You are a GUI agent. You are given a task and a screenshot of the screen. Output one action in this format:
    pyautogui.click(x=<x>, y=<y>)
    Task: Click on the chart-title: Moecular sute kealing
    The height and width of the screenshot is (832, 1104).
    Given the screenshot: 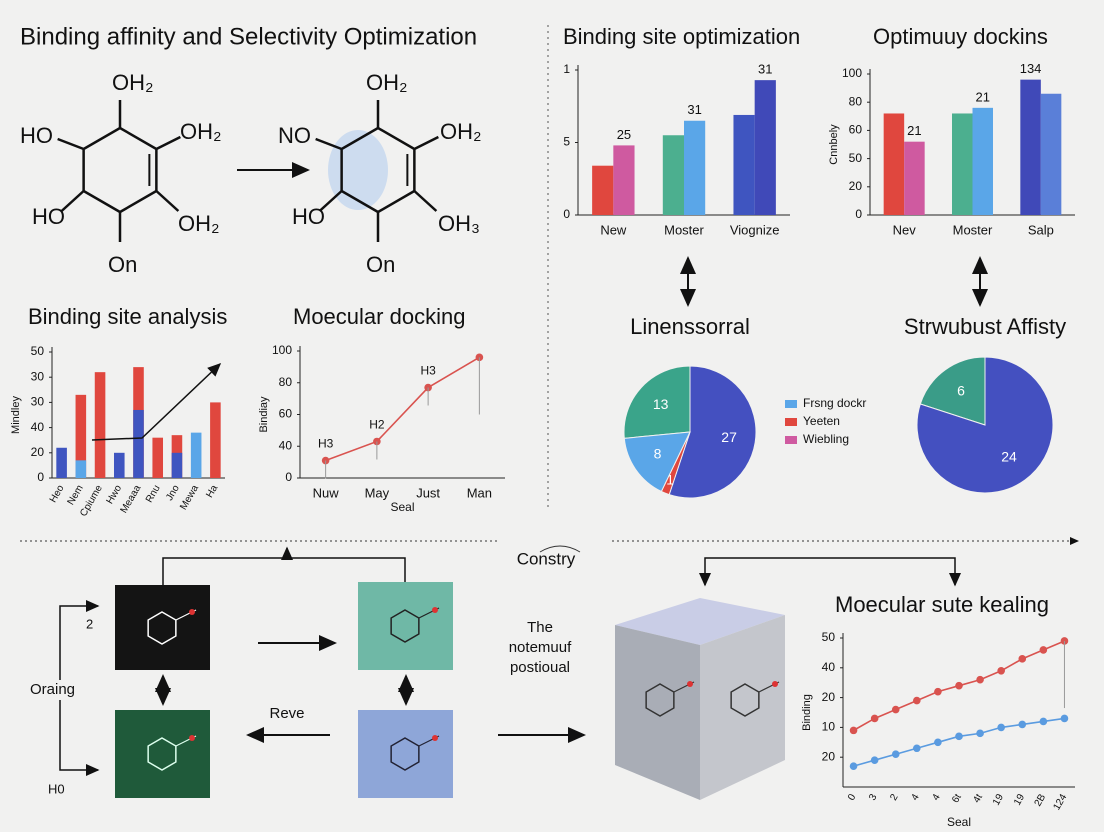 What is the action you would take?
    pyautogui.click(x=942, y=604)
    